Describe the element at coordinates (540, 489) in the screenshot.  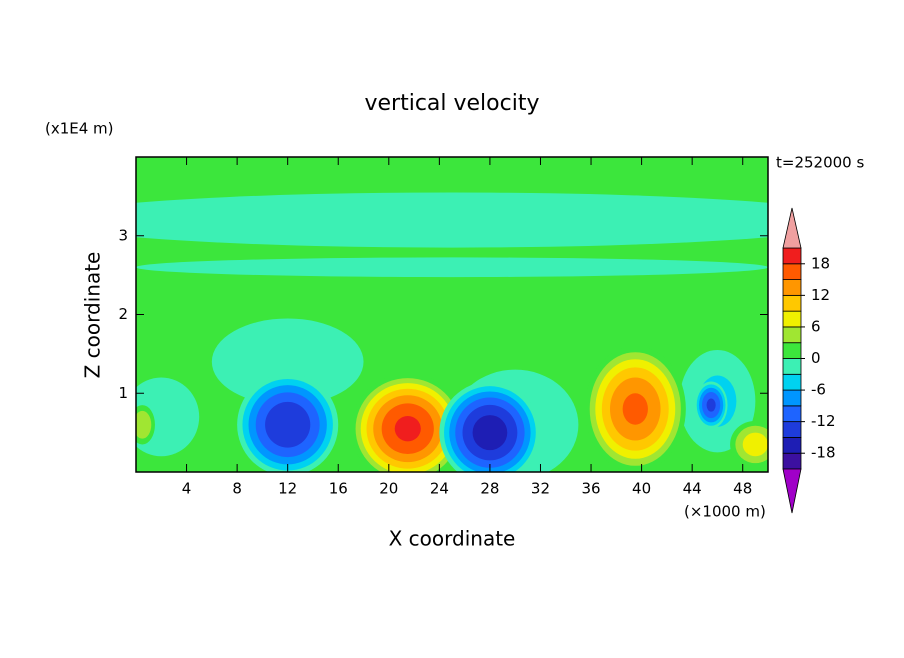
I see `x-tick-label: 32` at that location.